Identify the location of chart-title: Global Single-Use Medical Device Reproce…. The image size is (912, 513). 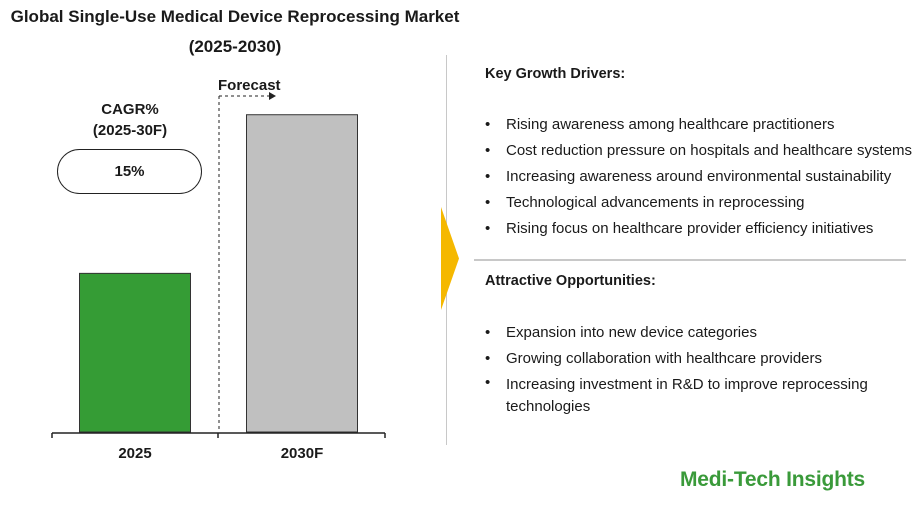
(235, 16).